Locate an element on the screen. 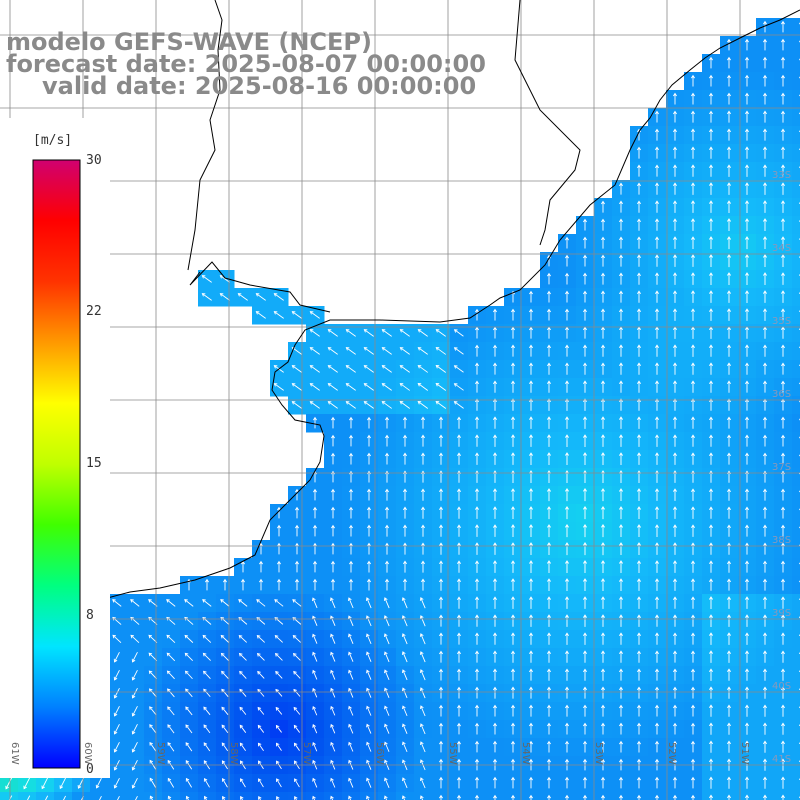  lat-label: 41S is located at coordinates (782, 759).